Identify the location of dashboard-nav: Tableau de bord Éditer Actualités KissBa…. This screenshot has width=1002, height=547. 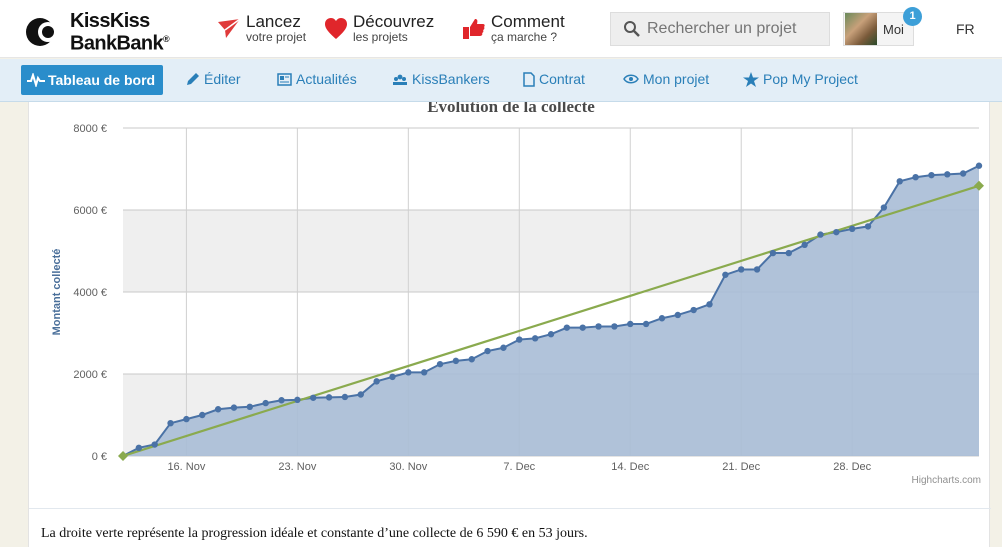
(501, 80).